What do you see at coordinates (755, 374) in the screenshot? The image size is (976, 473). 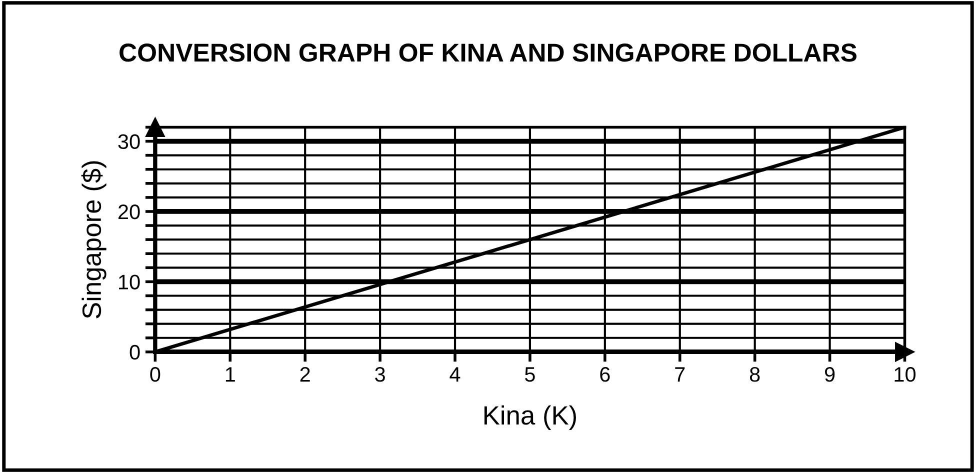 I see `x-tick-label: 8` at bounding box center [755, 374].